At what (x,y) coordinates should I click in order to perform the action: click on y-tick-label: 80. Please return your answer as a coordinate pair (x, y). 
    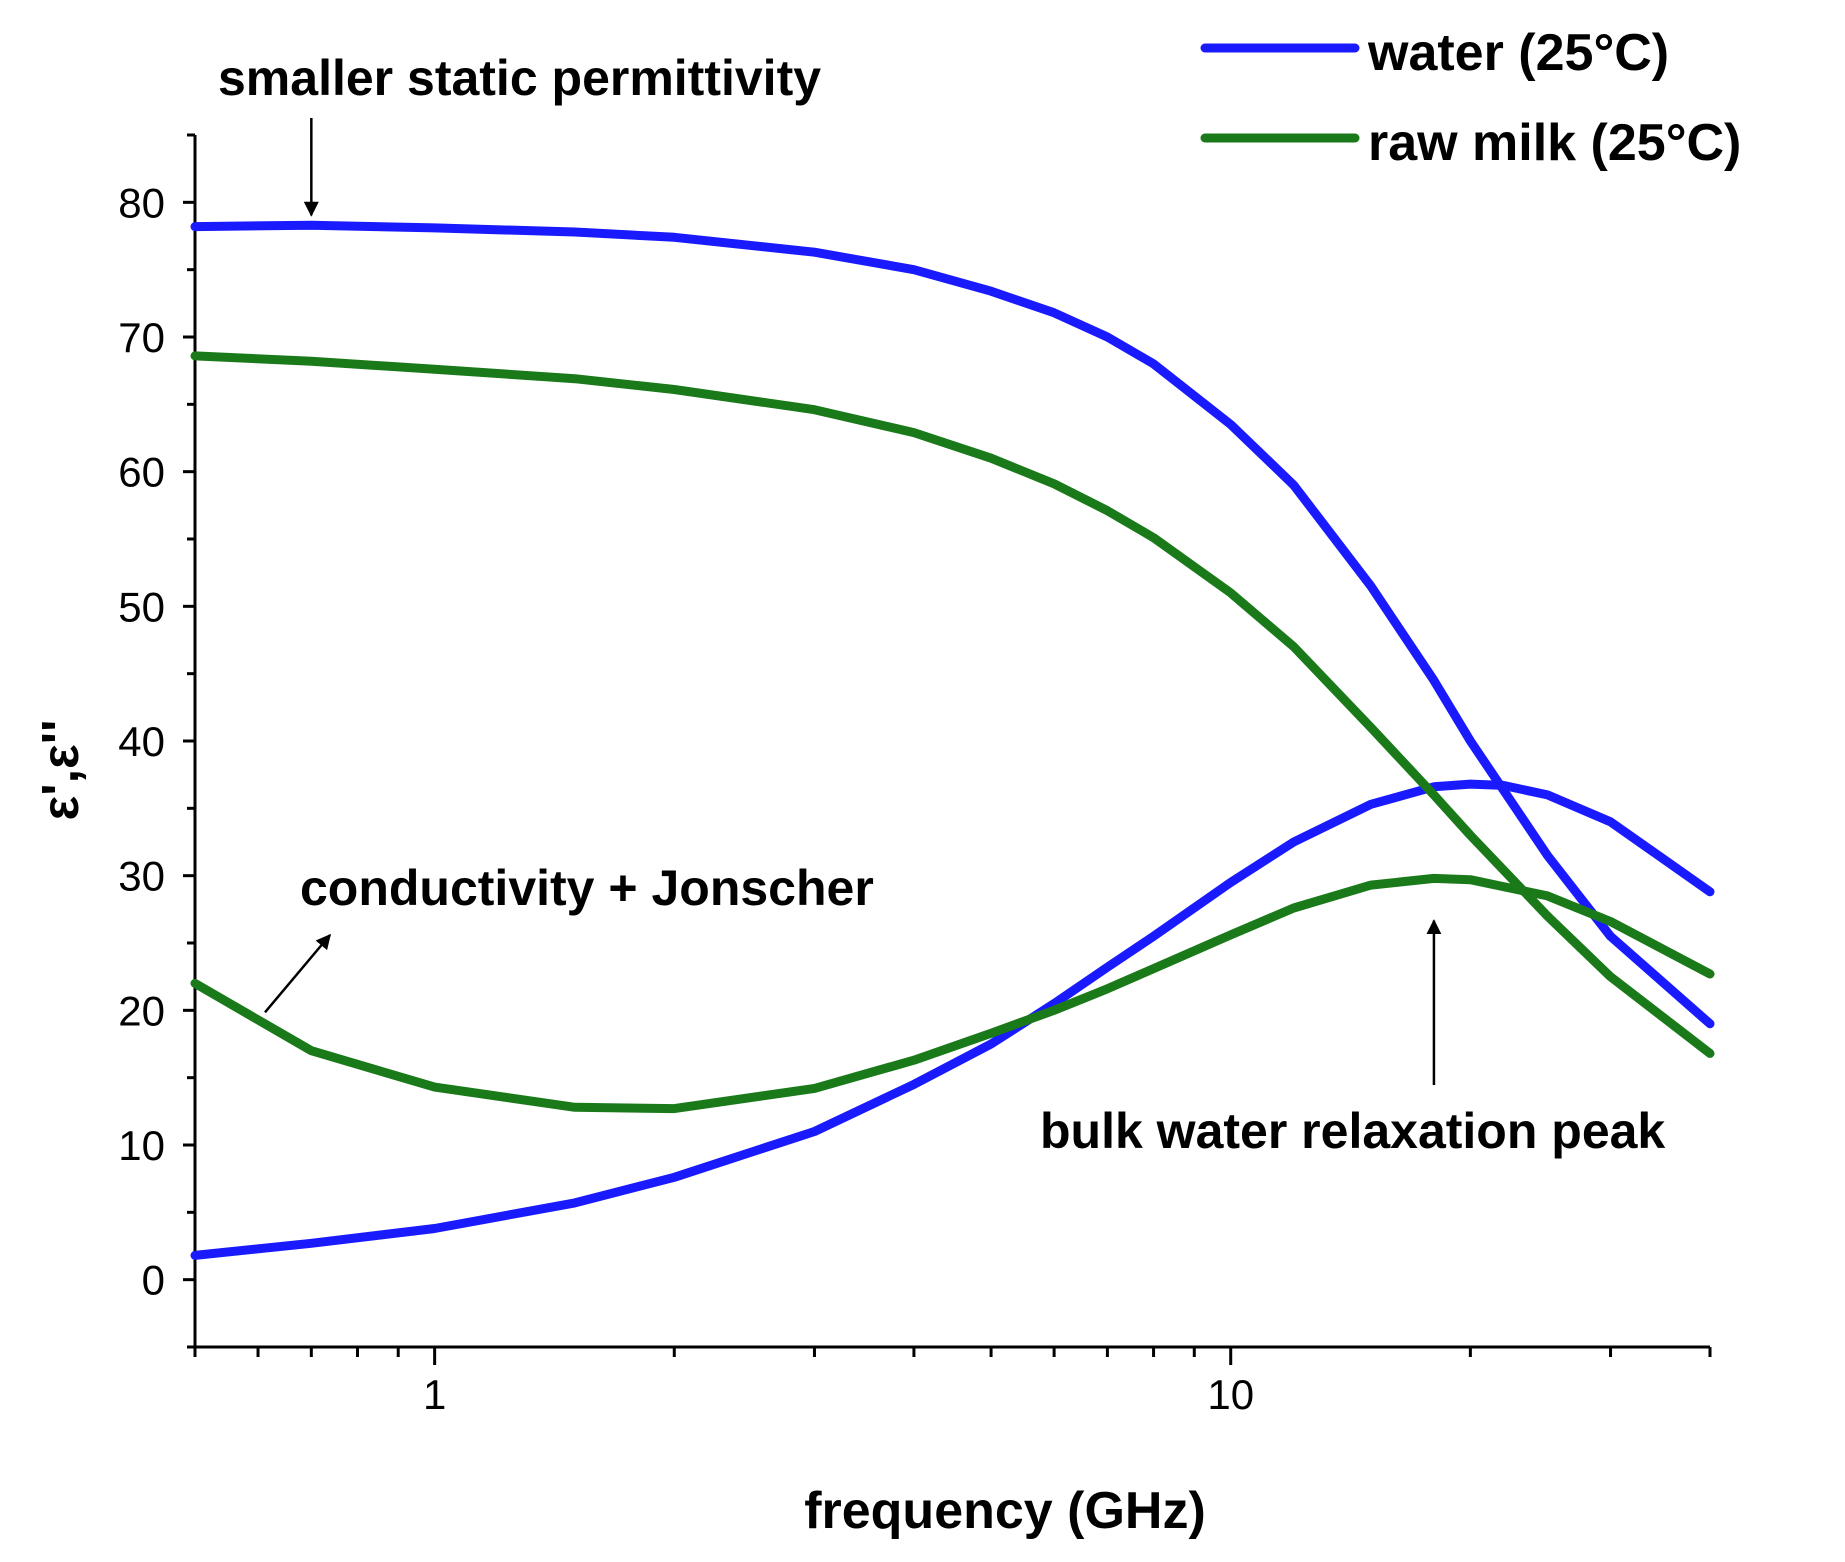
    Looking at the image, I should click on (141, 202).